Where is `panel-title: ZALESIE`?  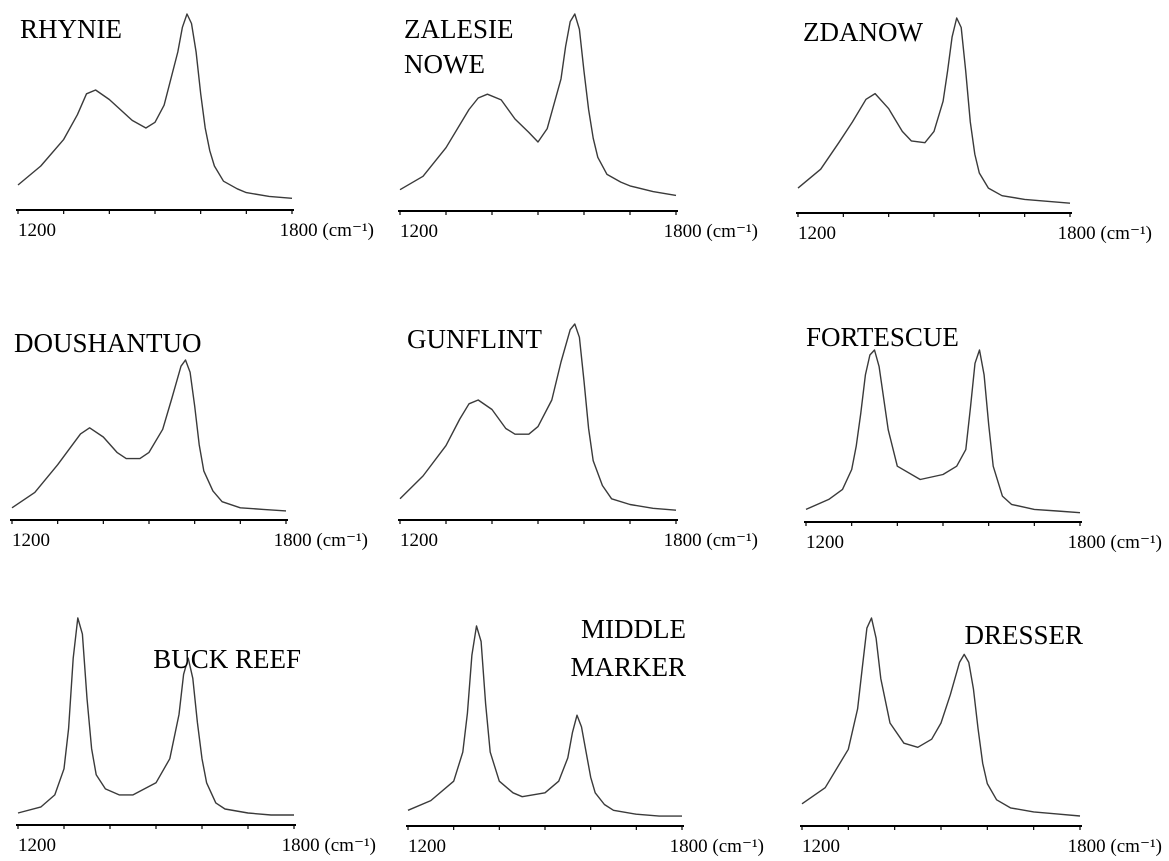 panel-title: ZALESIE is located at coordinates (458, 29).